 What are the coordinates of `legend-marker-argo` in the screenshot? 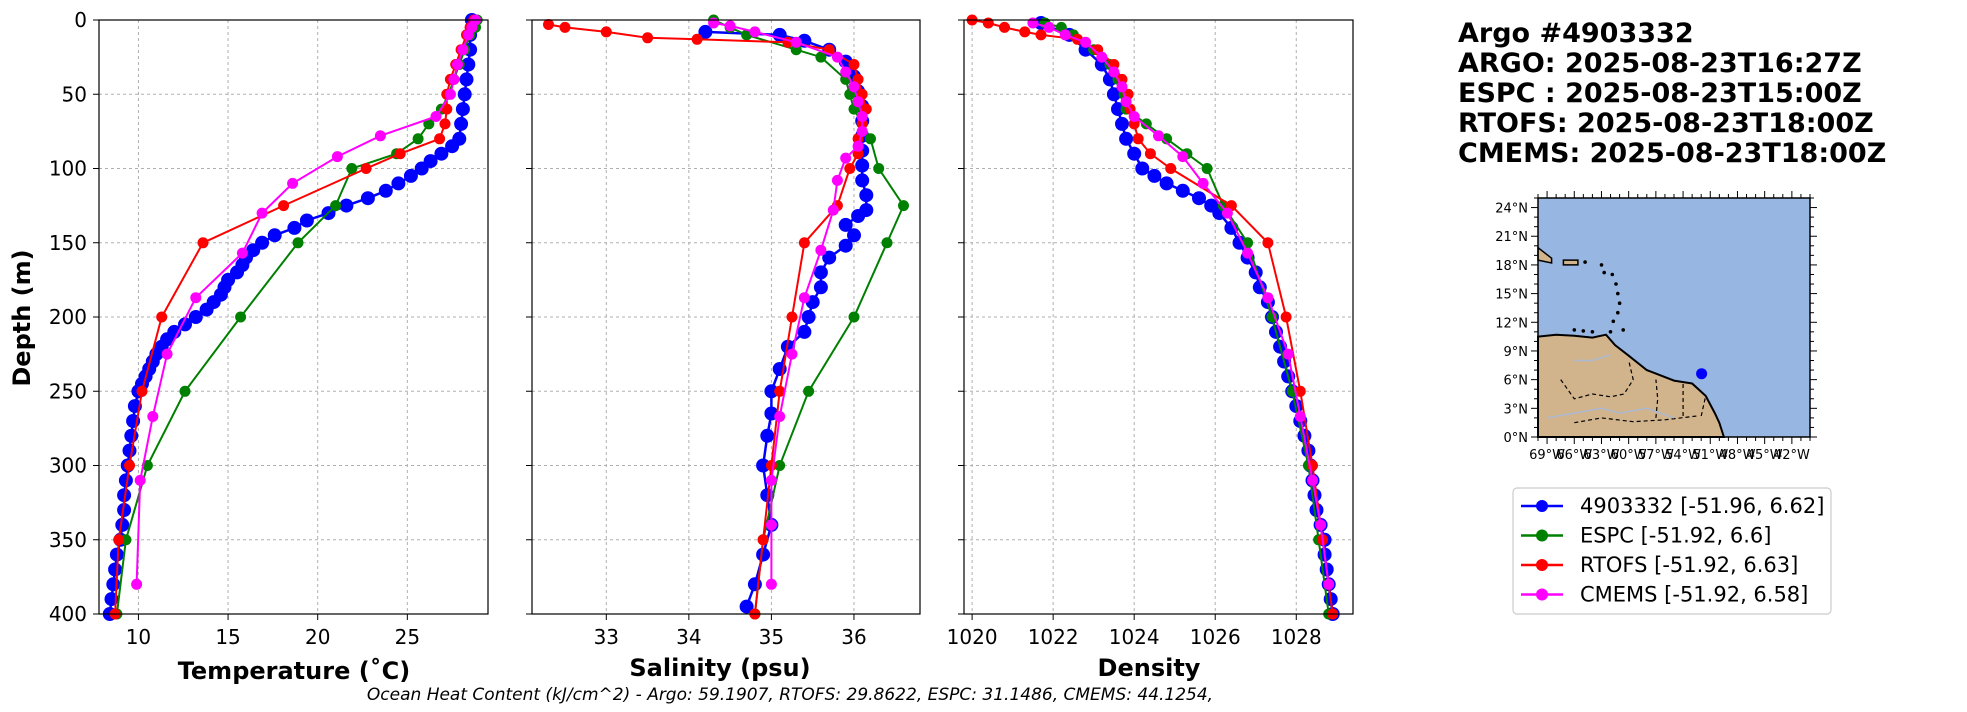 It's located at (1542, 506).